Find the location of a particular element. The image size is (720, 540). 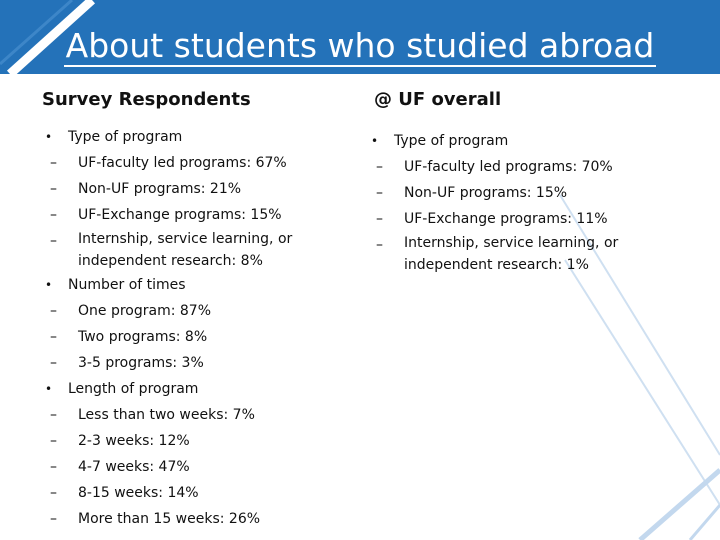

sub-bullet: UF-faculty led programs: 70% is located at coordinates (528, 167).